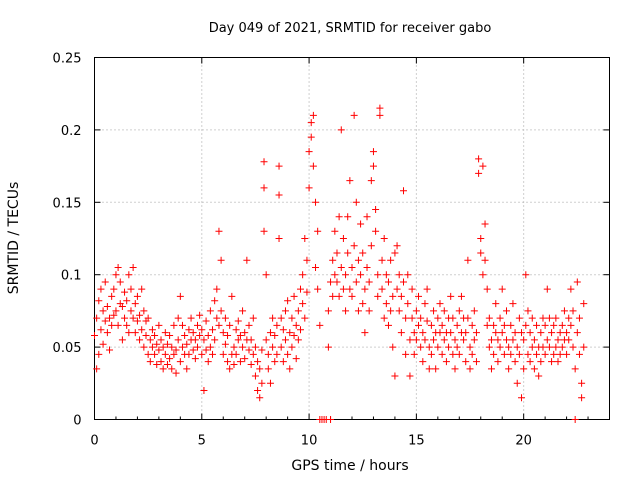 The width and height of the screenshot is (640, 480). Describe the element at coordinates (202, 441) in the screenshot. I see `x-tick-label: 5` at that location.